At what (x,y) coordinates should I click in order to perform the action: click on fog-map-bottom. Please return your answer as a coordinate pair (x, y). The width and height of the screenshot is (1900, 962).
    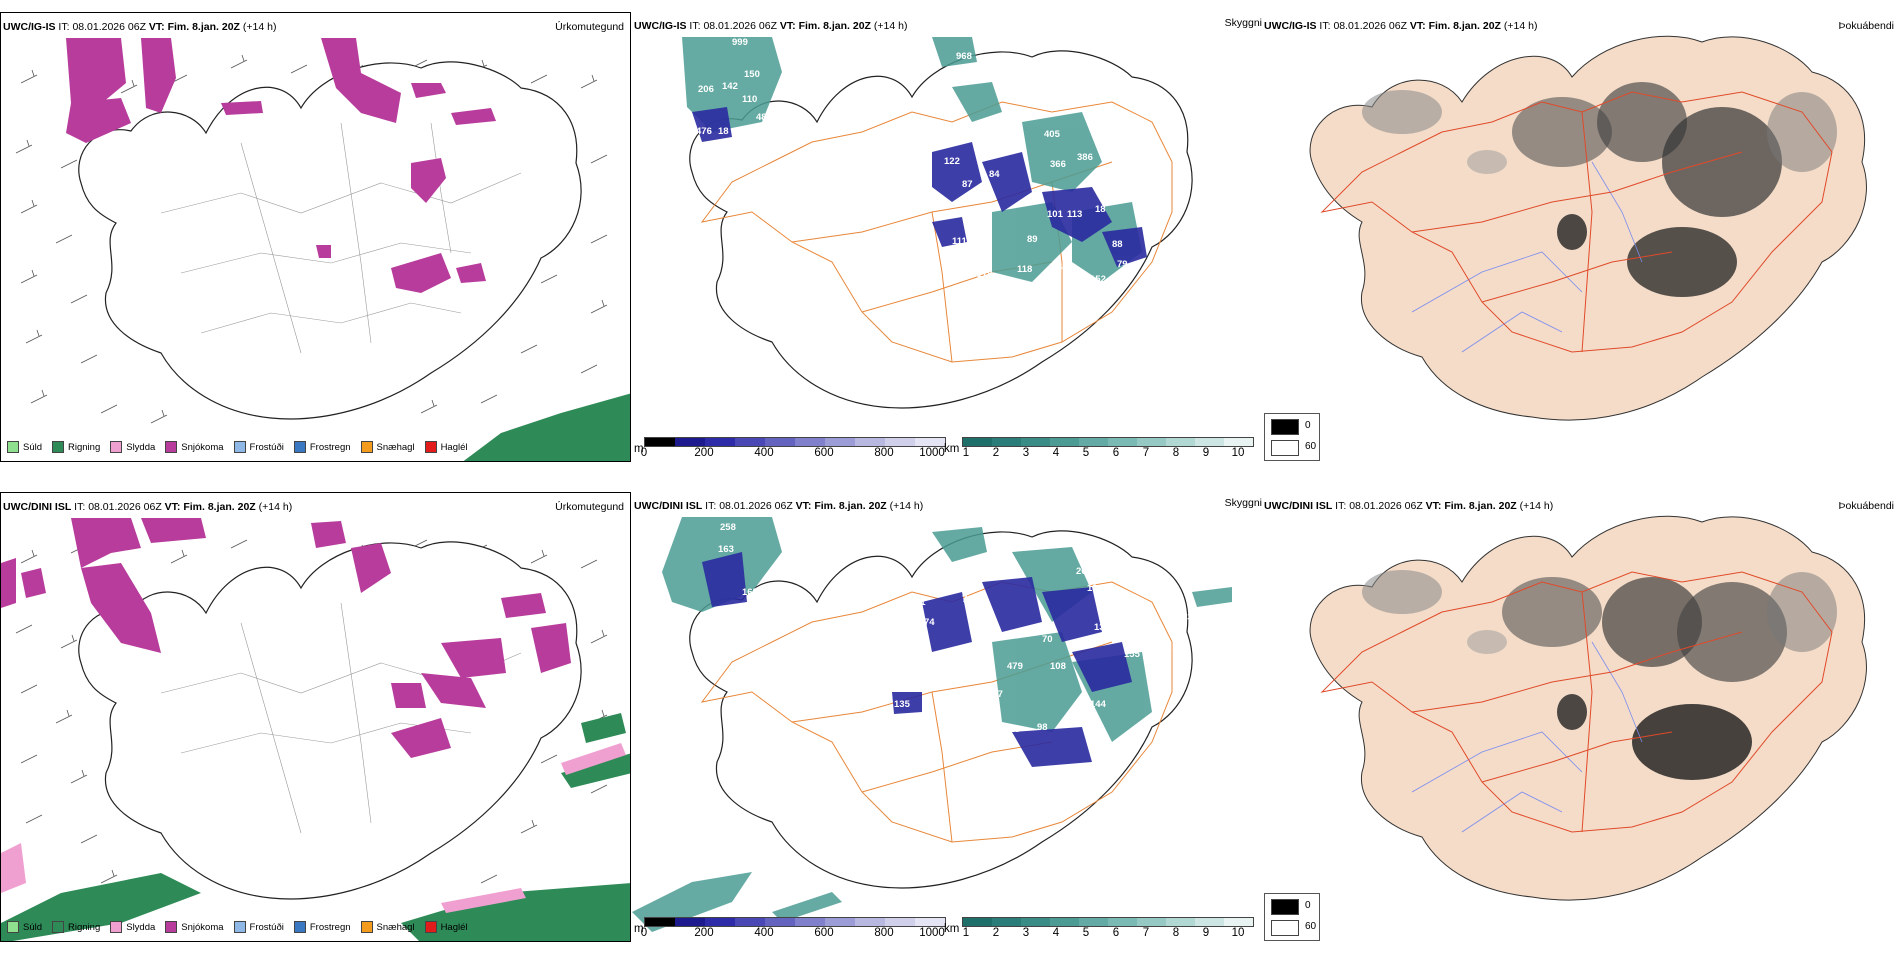
    Looking at the image, I should click on (1588, 708).